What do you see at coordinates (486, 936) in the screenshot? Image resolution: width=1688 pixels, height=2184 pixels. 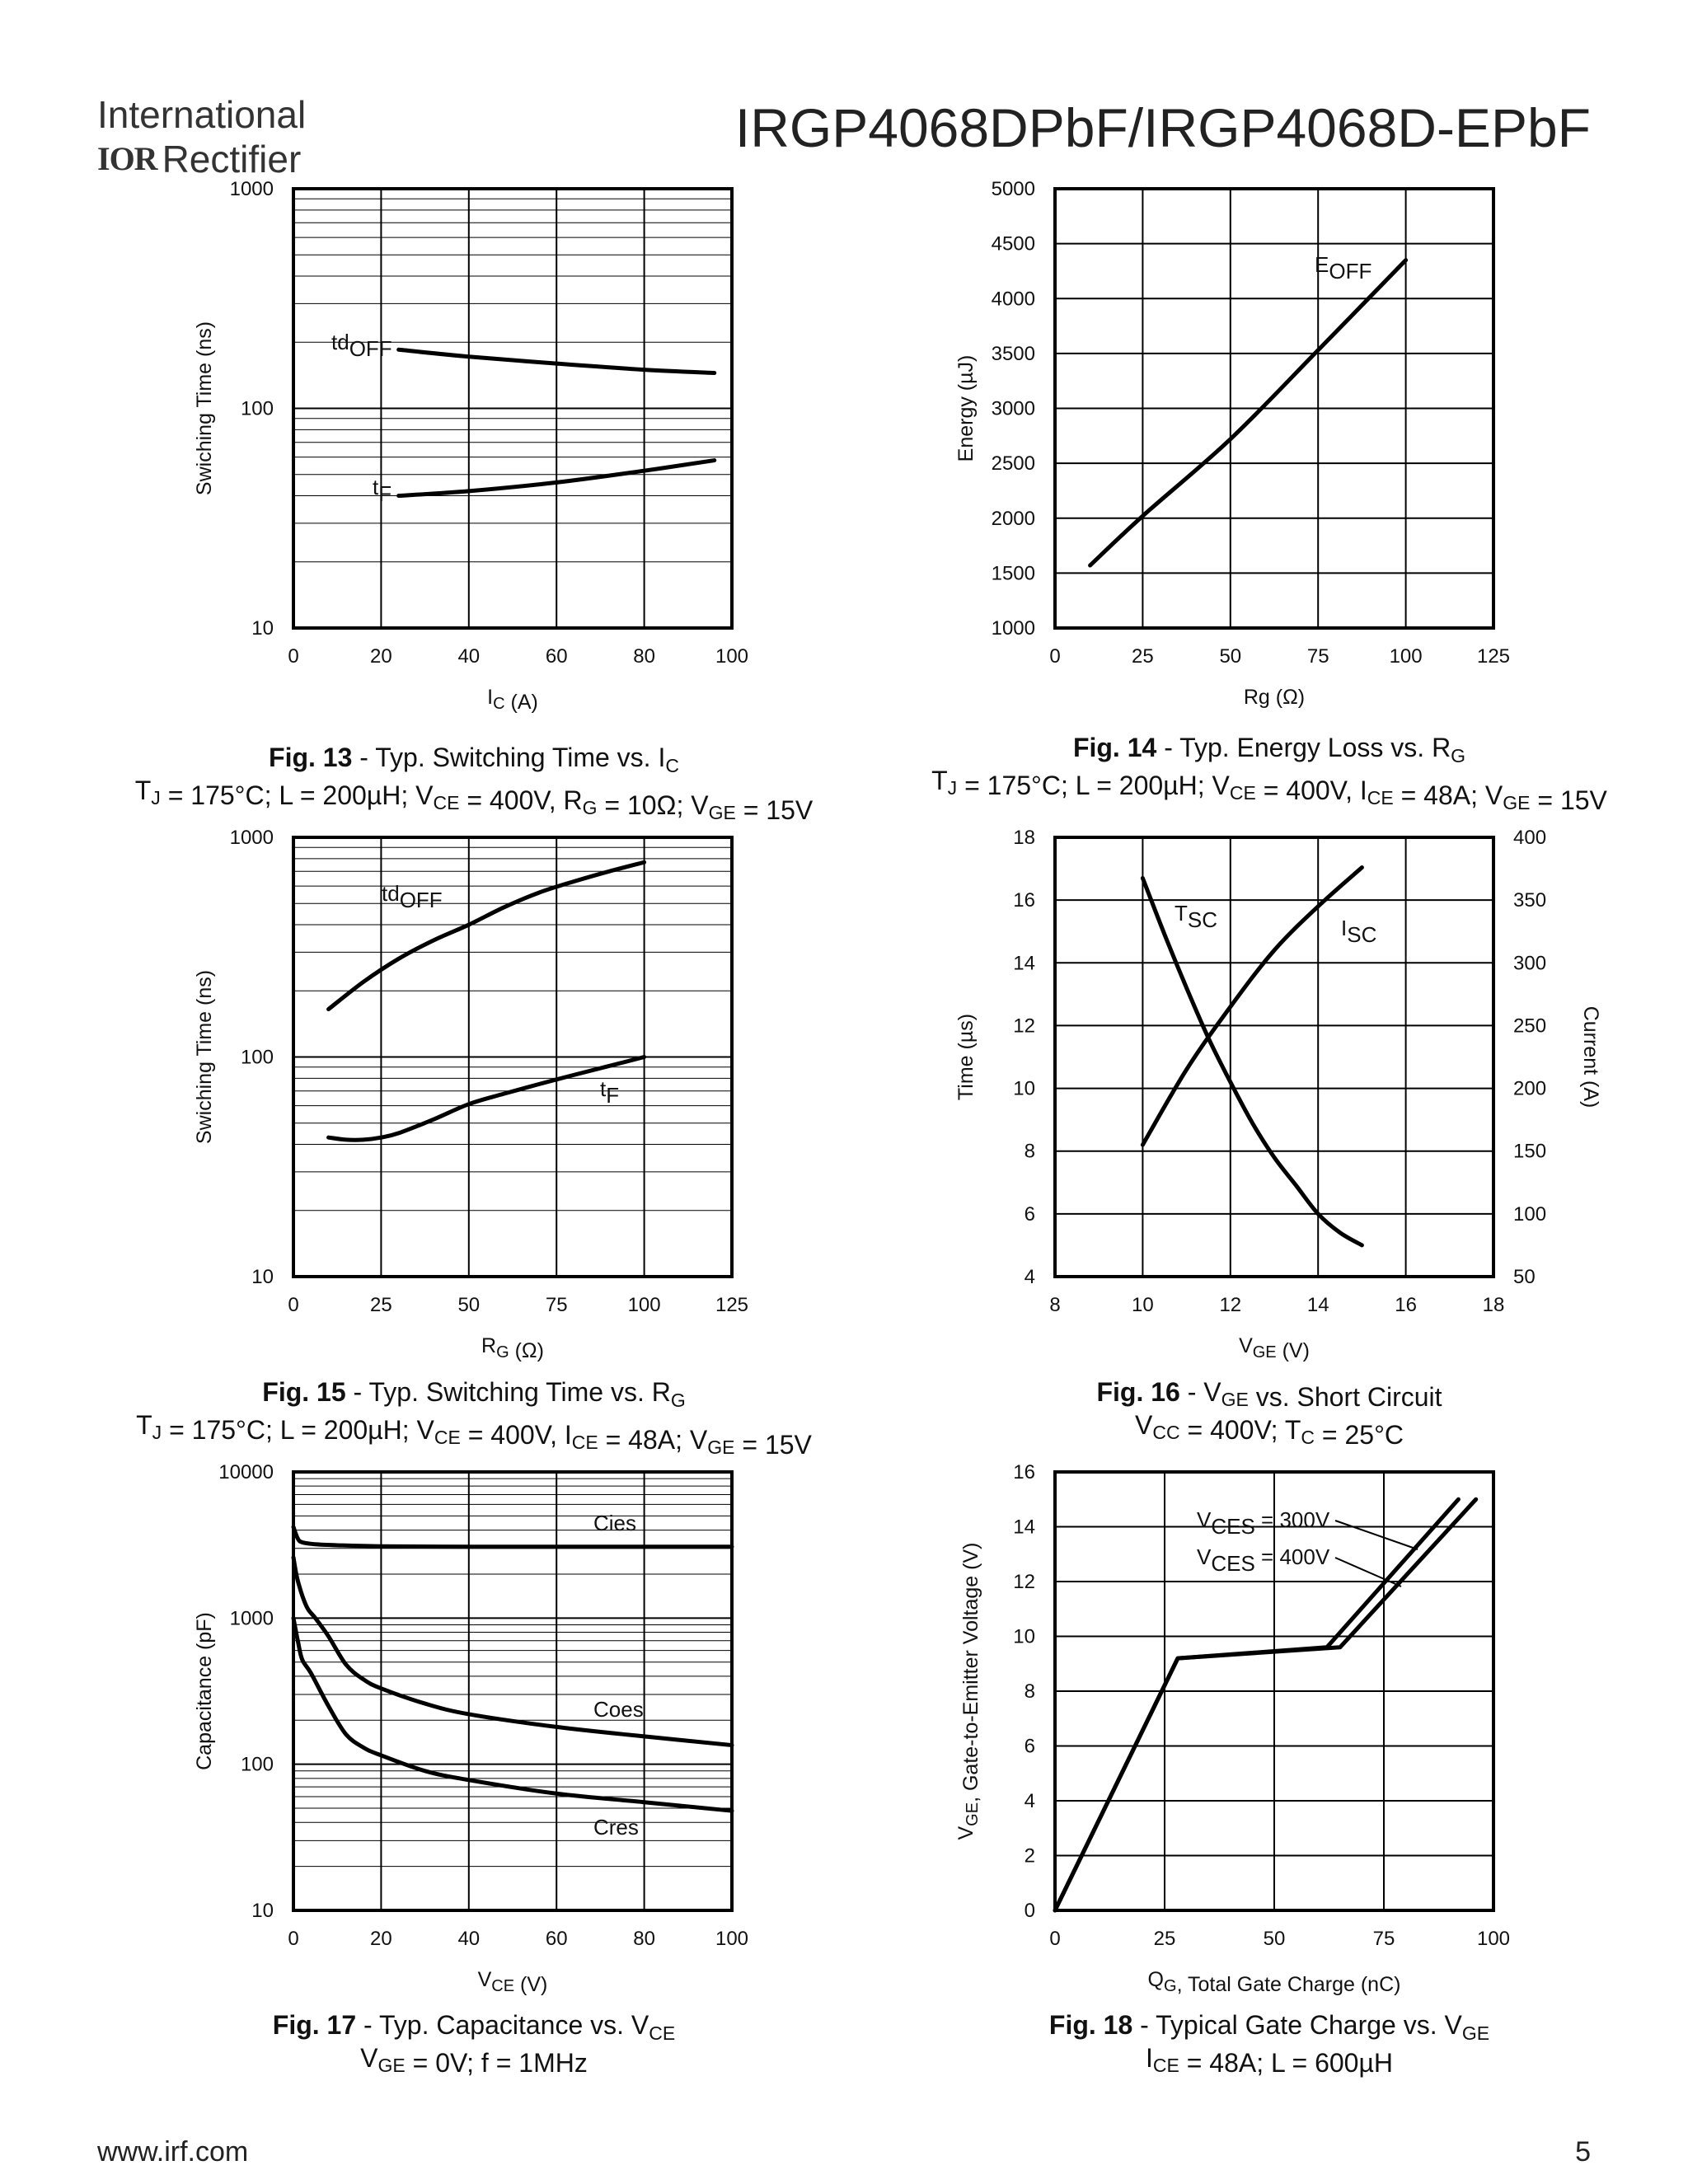 I see `fig15-series-tdoff` at bounding box center [486, 936].